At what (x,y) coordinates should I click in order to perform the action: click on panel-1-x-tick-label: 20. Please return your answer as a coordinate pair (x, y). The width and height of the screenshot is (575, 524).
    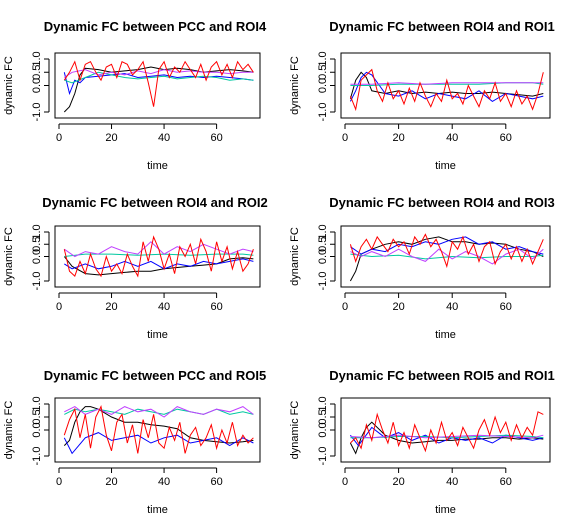
    Looking at the image, I should click on (111, 138).